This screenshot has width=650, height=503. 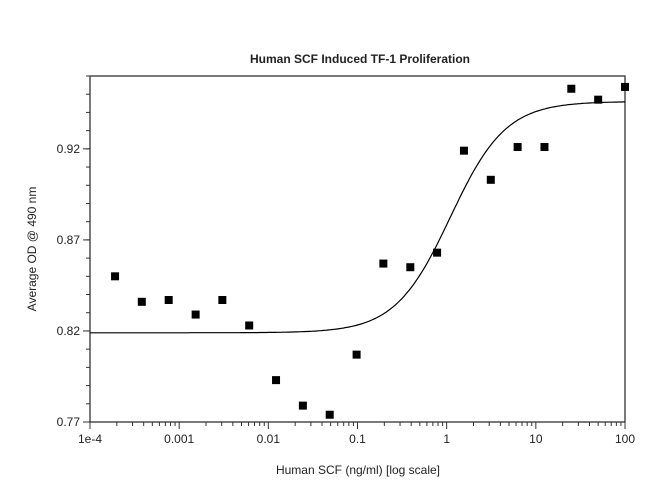 What do you see at coordinates (69, 240) in the screenshot?
I see `y-tick-label: 0.87` at bounding box center [69, 240].